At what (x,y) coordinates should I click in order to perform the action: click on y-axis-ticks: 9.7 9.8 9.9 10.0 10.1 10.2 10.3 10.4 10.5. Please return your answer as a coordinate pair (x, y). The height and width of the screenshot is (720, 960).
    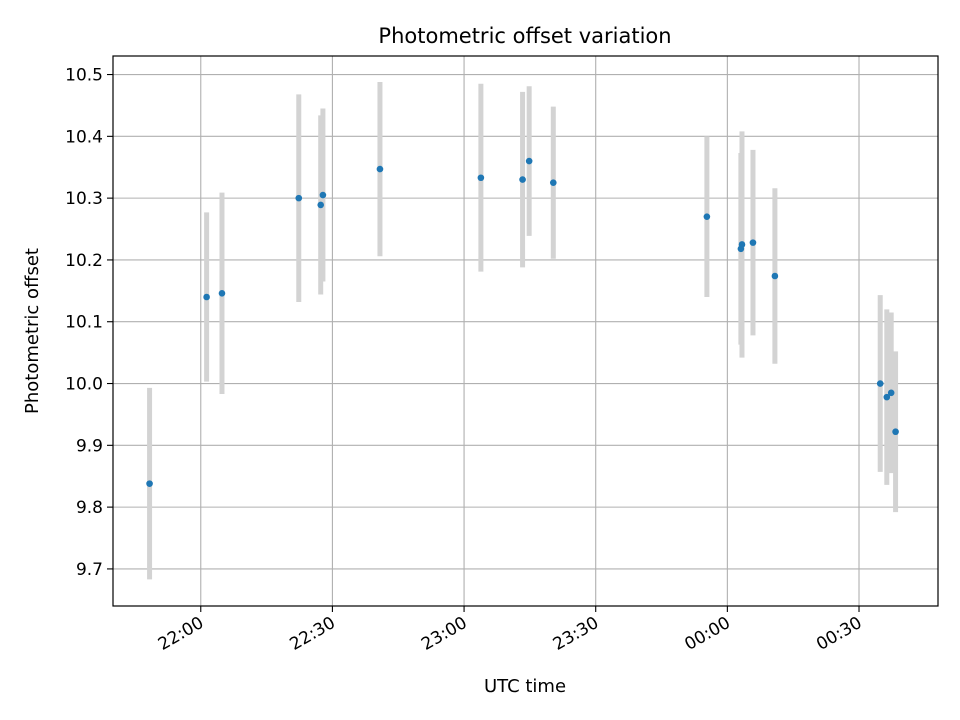
    Looking at the image, I should click on (89, 323).